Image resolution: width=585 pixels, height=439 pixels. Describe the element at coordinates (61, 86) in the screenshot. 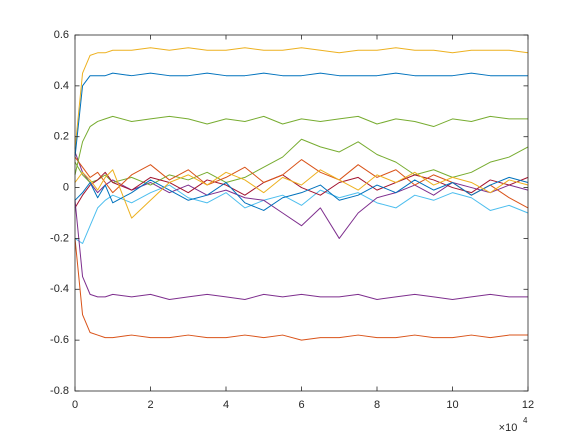

I see `y-tick-label: 0.4` at that location.